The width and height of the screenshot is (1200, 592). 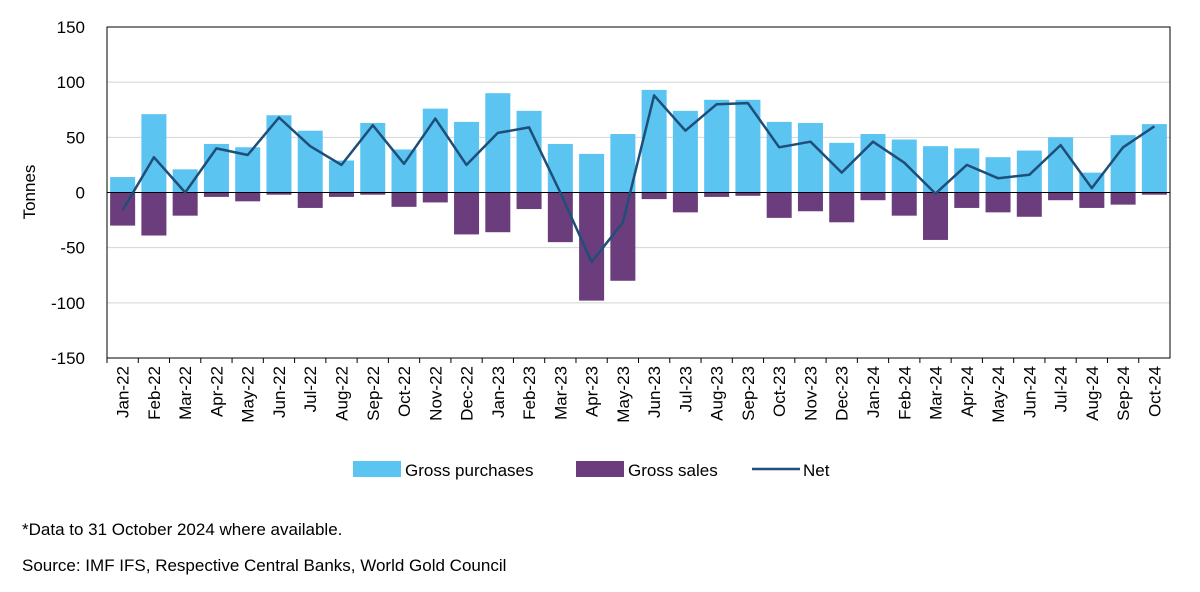 I want to click on x-tick-label: Jan-24, so click(x=873, y=392).